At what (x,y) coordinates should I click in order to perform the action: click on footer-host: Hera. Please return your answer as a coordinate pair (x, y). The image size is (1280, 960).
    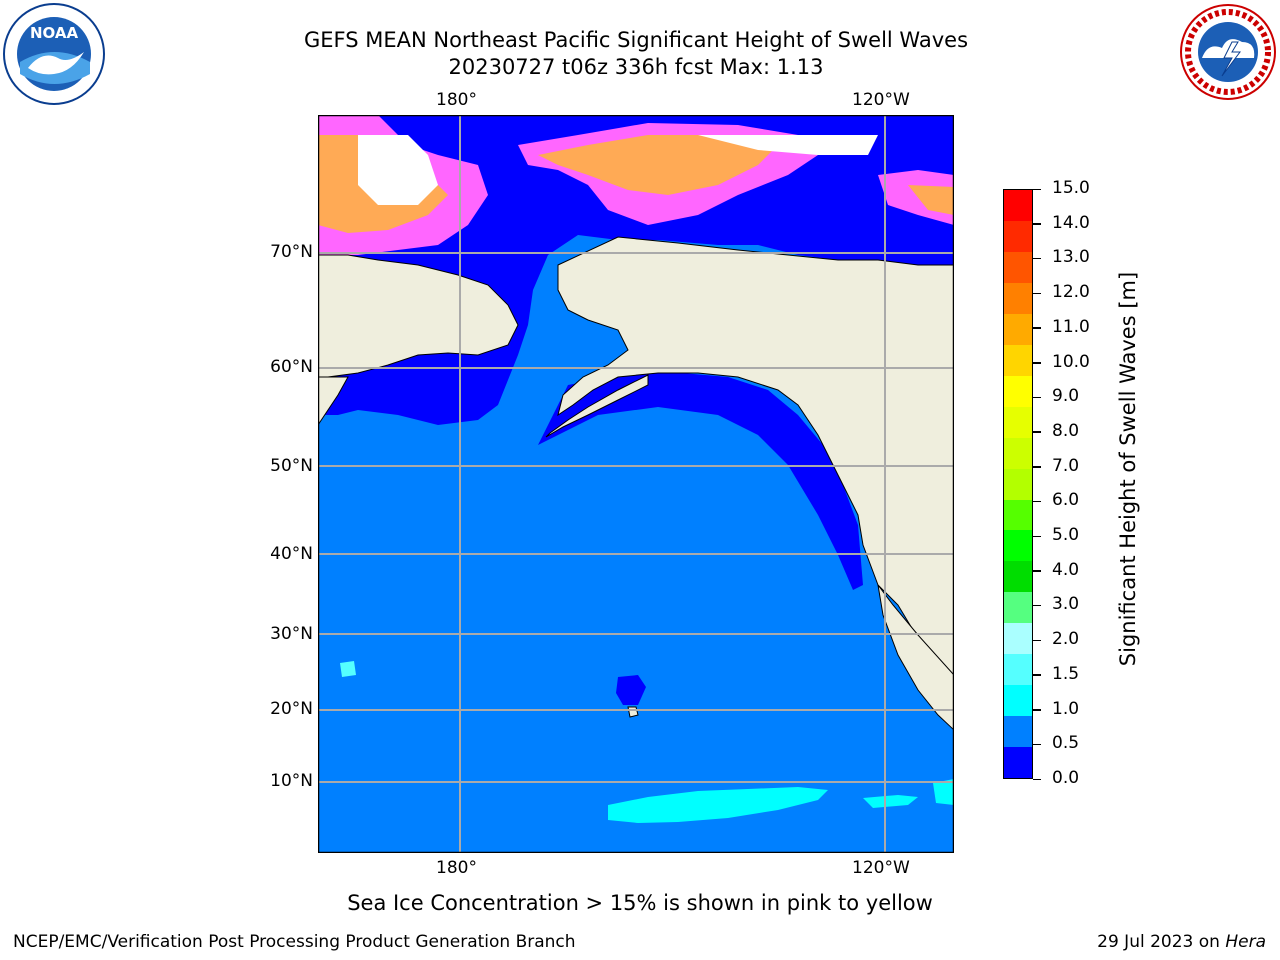
    Looking at the image, I should click on (1245, 942).